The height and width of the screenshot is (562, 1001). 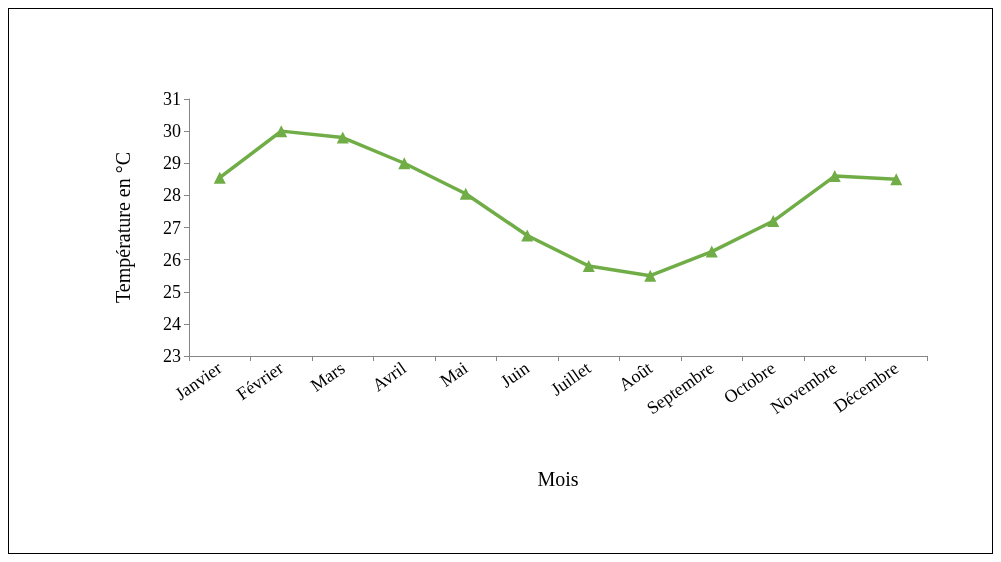 I want to click on y-tick-label: 27, so click(x=172, y=227).